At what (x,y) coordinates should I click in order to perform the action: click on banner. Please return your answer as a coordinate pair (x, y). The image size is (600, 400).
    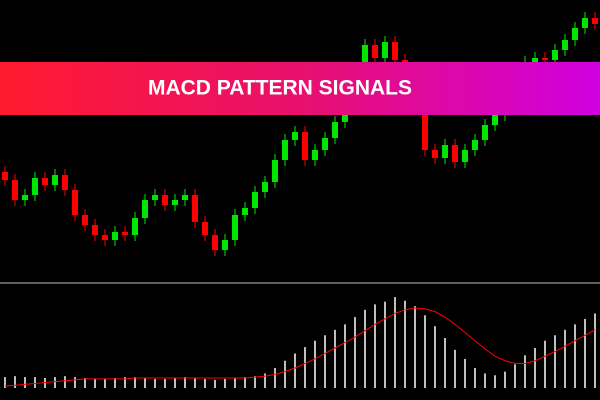
    Looking at the image, I should click on (300, 88).